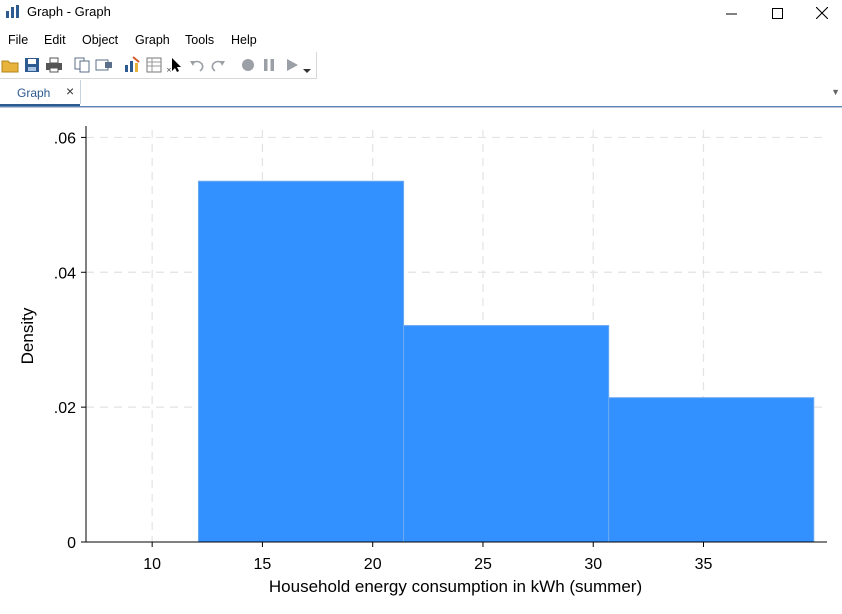 Image resolution: width=842 pixels, height=614 pixels. Describe the element at coordinates (12, 11) in the screenshot. I see `graph-app-icon` at that location.